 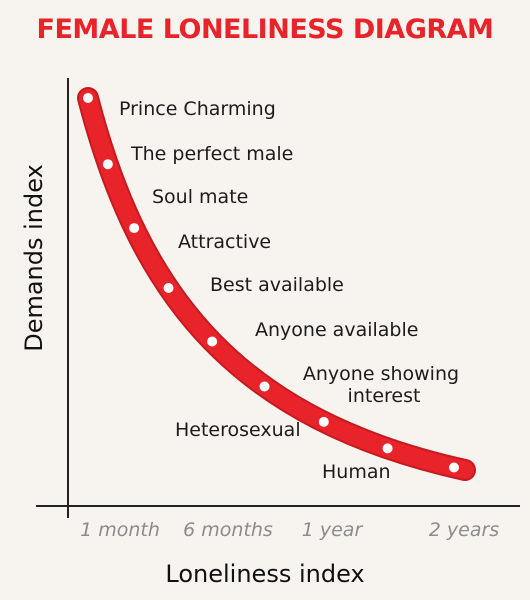 What do you see at coordinates (134, 228) in the screenshot?
I see `curve-dot-soul-mate` at bounding box center [134, 228].